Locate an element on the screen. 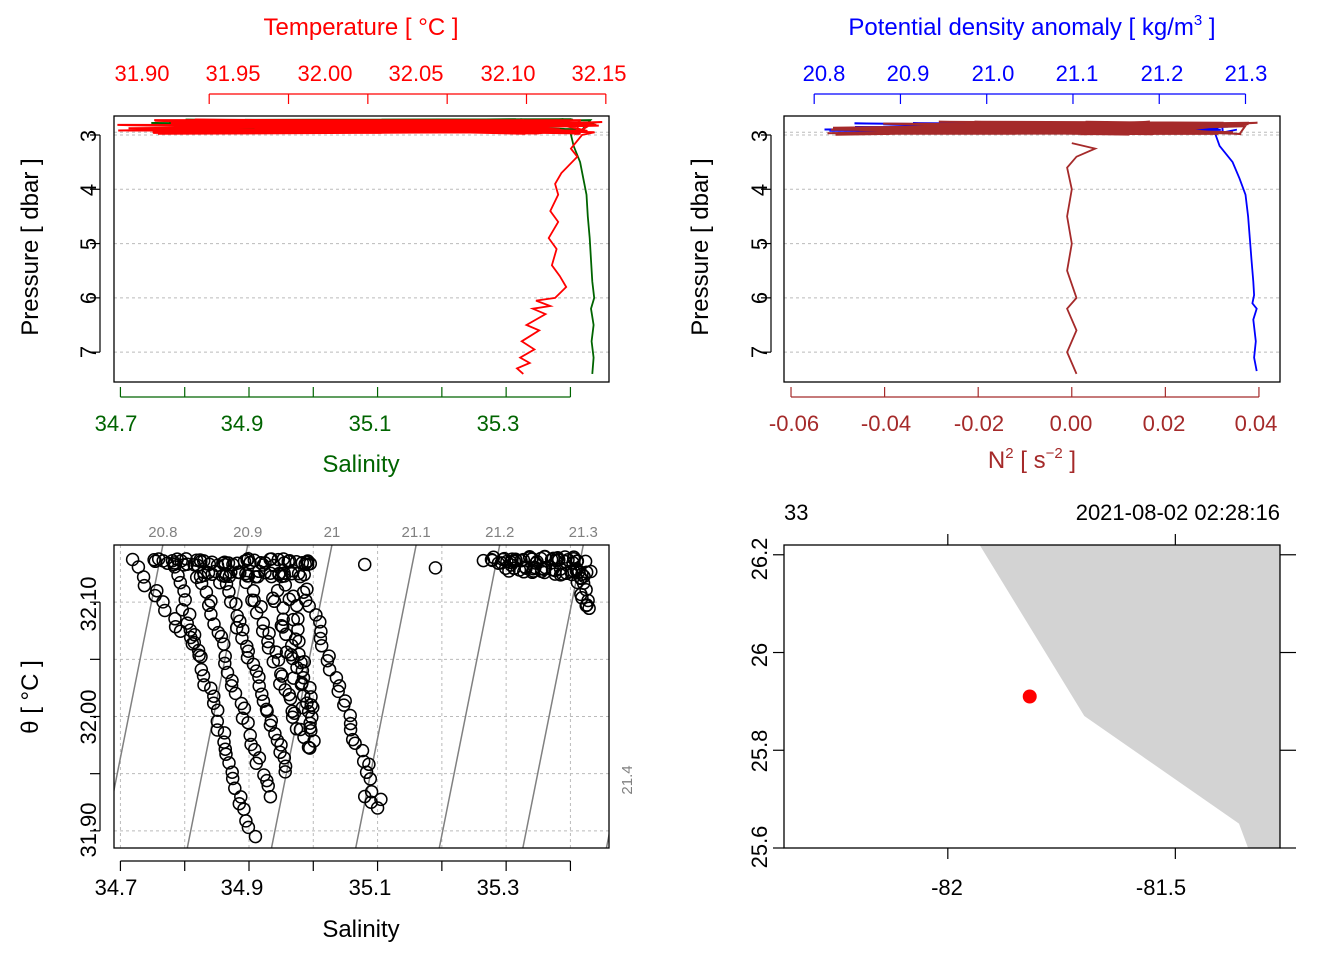  n2-surface-trace is located at coordinates (1042, 128).